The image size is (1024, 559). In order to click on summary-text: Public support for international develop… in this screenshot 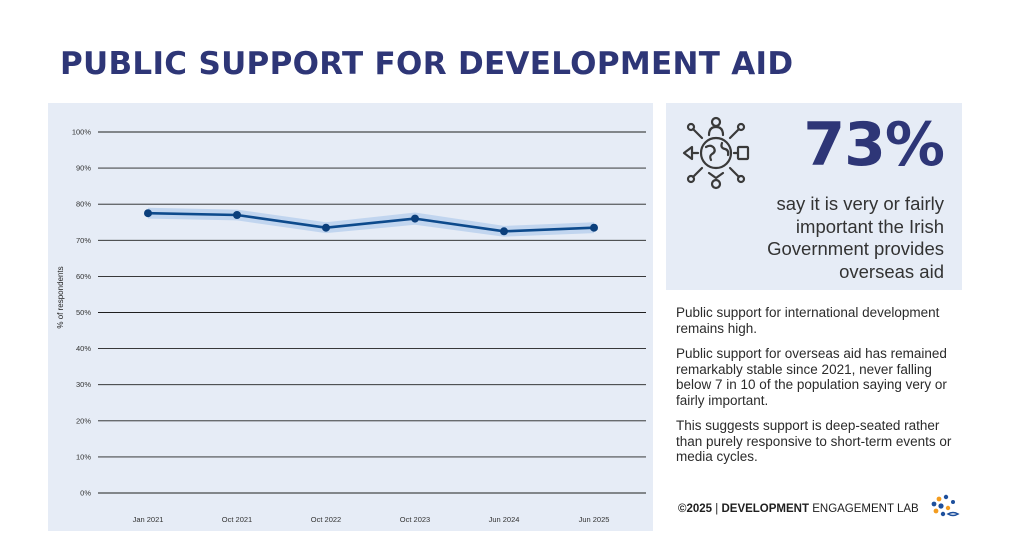, I will do `click(817, 390)`.